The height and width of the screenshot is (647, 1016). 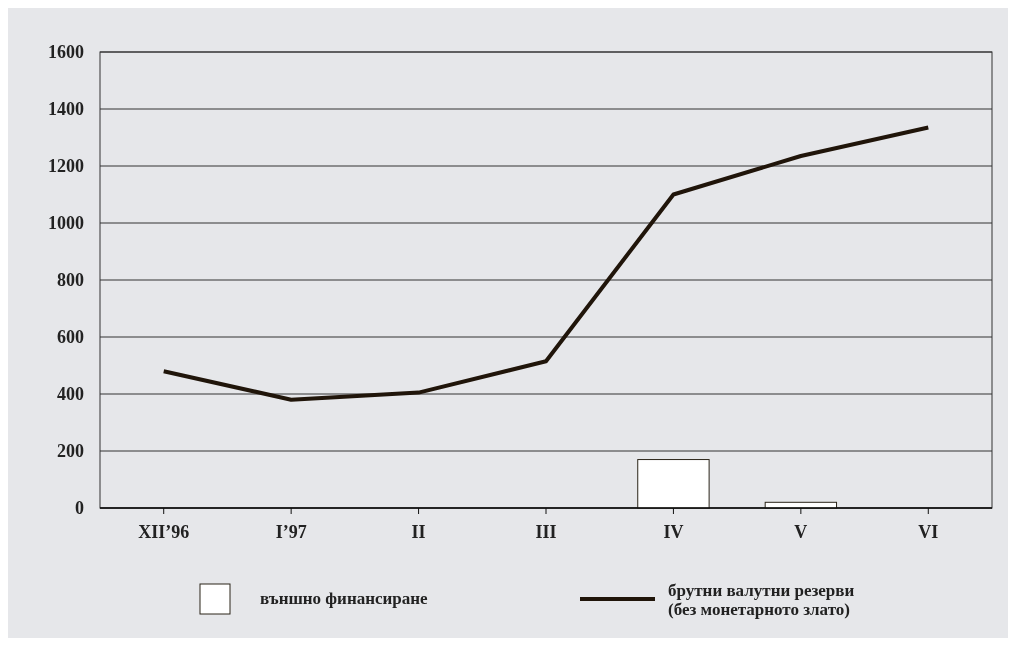 What do you see at coordinates (928, 532) in the screenshot?
I see `x-tick-label: VI` at bounding box center [928, 532].